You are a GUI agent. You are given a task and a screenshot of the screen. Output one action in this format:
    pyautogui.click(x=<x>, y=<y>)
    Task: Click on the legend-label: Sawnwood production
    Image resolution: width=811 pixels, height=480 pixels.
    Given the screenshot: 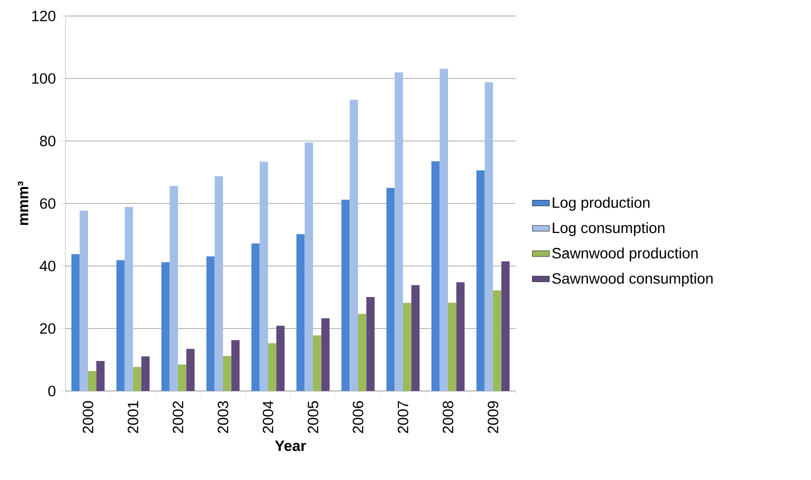 What is the action you would take?
    pyautogui.click(x=625, y=254)
    